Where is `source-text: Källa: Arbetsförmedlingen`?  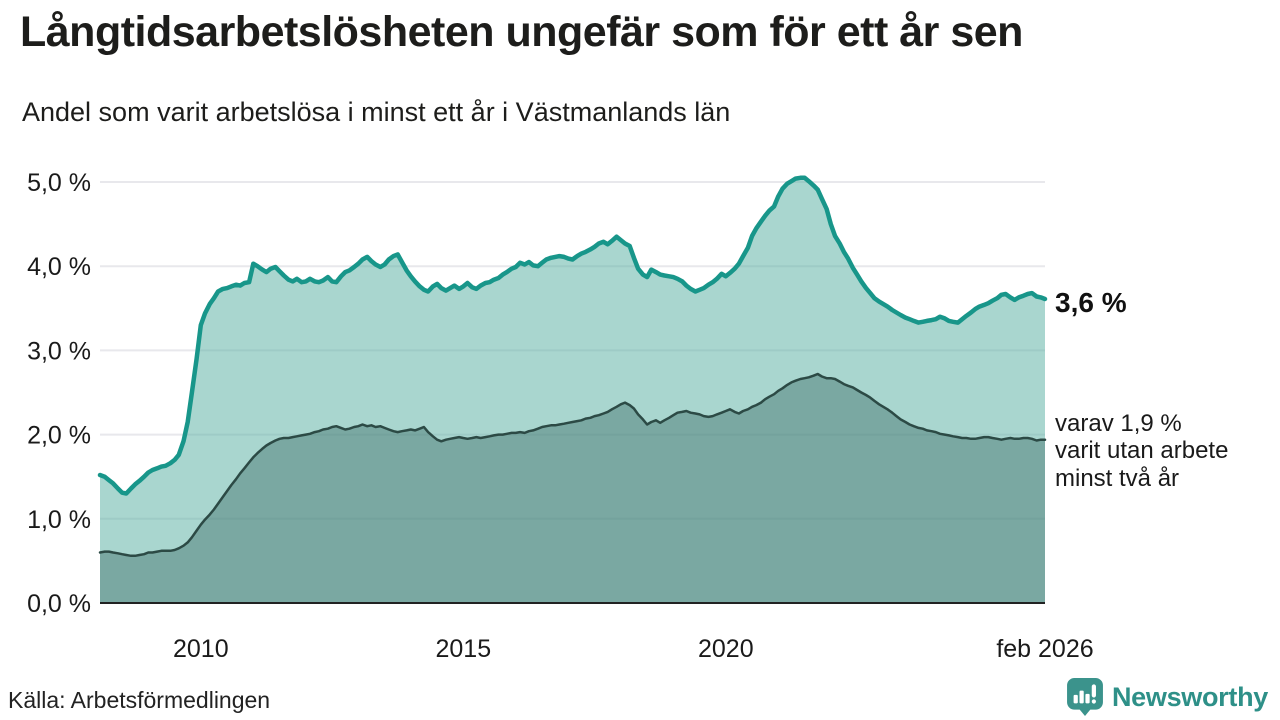
source-text: Källa: Arbetsförmedlingen is located at coordinates (139, 700).